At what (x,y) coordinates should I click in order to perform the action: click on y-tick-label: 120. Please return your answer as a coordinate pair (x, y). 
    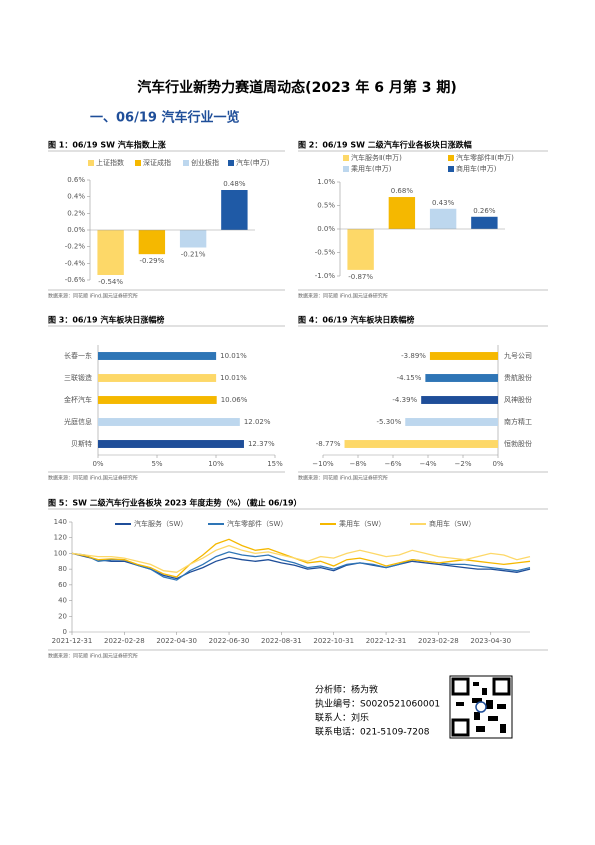
    Looking at the image, I should click on (60, 538).